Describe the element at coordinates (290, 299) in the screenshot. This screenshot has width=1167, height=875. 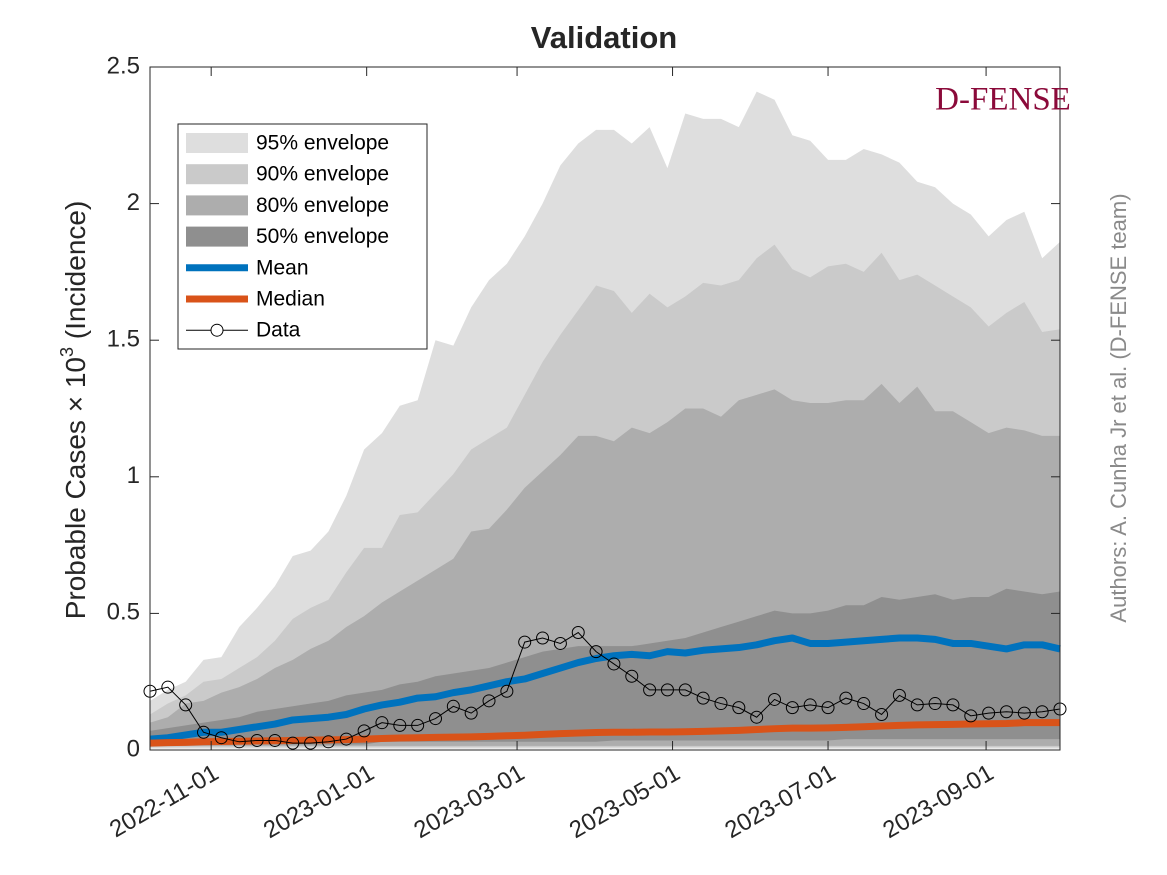
I see `legend-label: Median` at that location.